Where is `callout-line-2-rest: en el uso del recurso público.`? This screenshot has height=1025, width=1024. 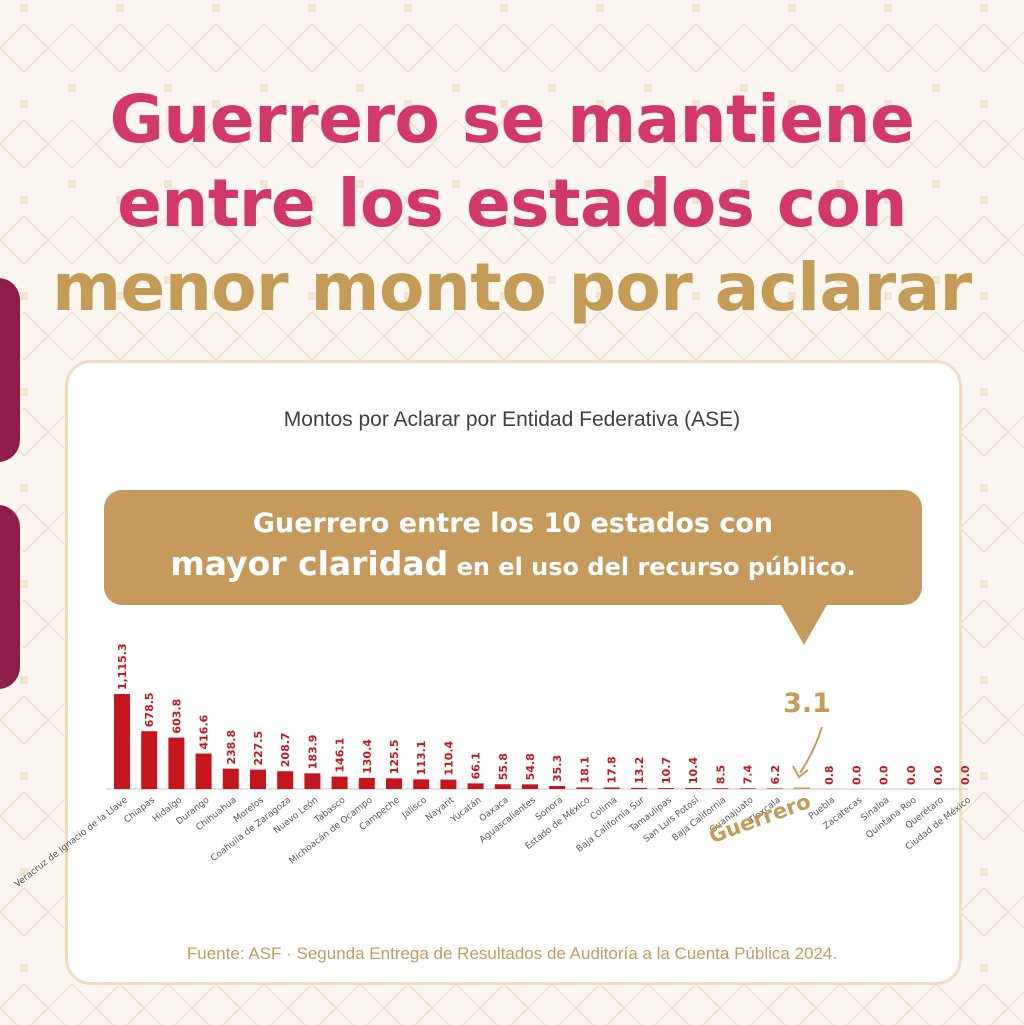 callout-line-2-rest: en el uso del recurso público. is located at coordinates (652, 567).